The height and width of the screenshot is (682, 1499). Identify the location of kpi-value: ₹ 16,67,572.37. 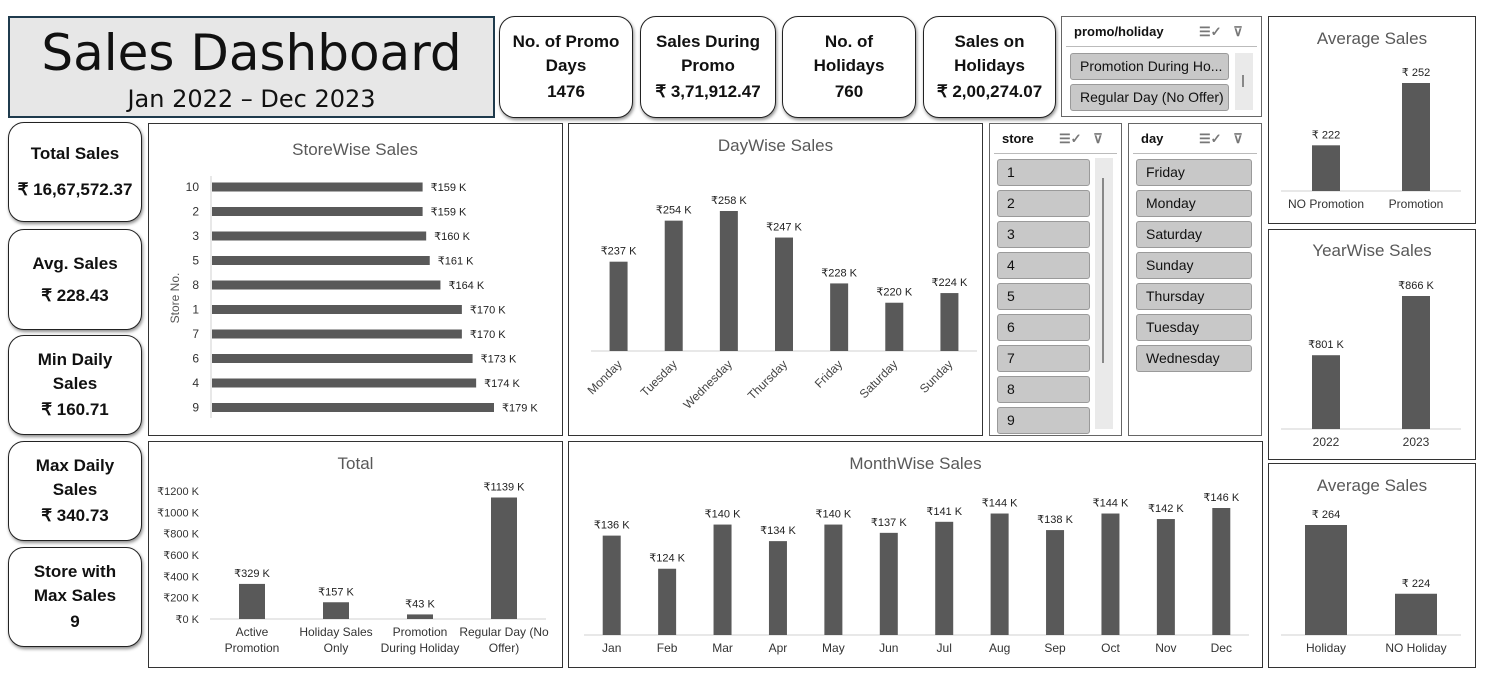
(75, 189).